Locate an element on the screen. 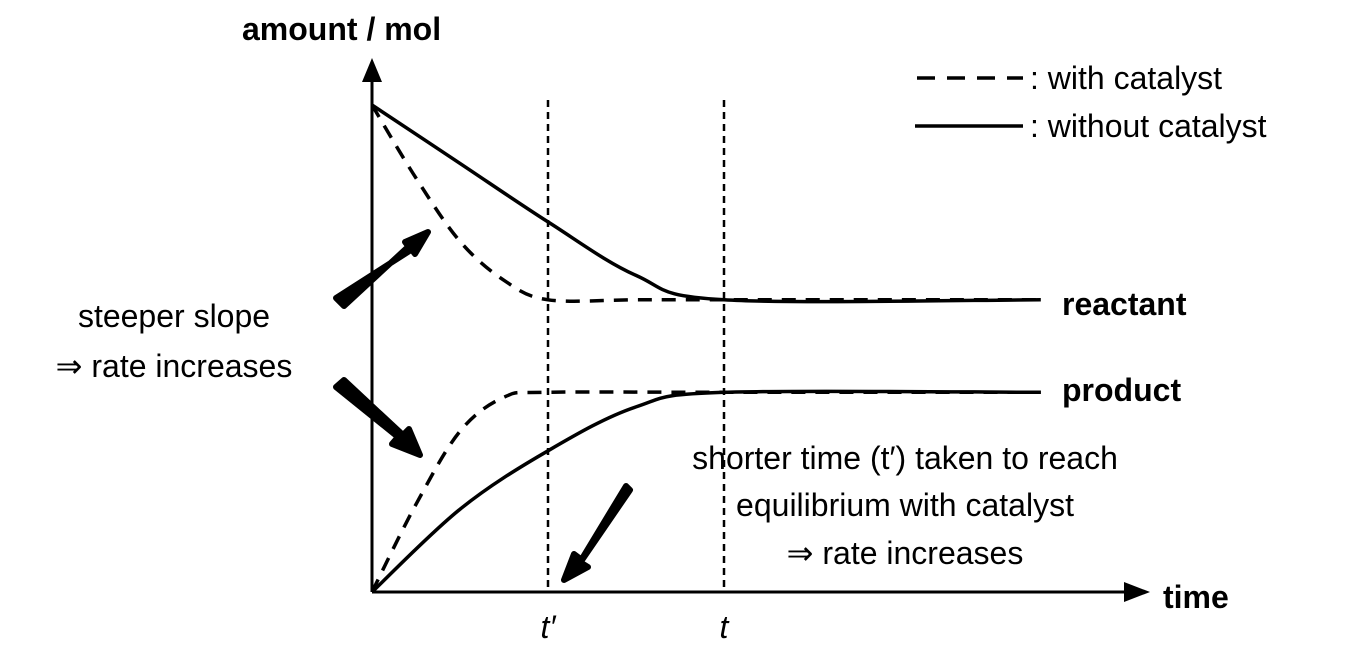 The image size is (1362, 654). legend-label-without-catalyst: : without catalyst is located at coordinates (1148, 126).